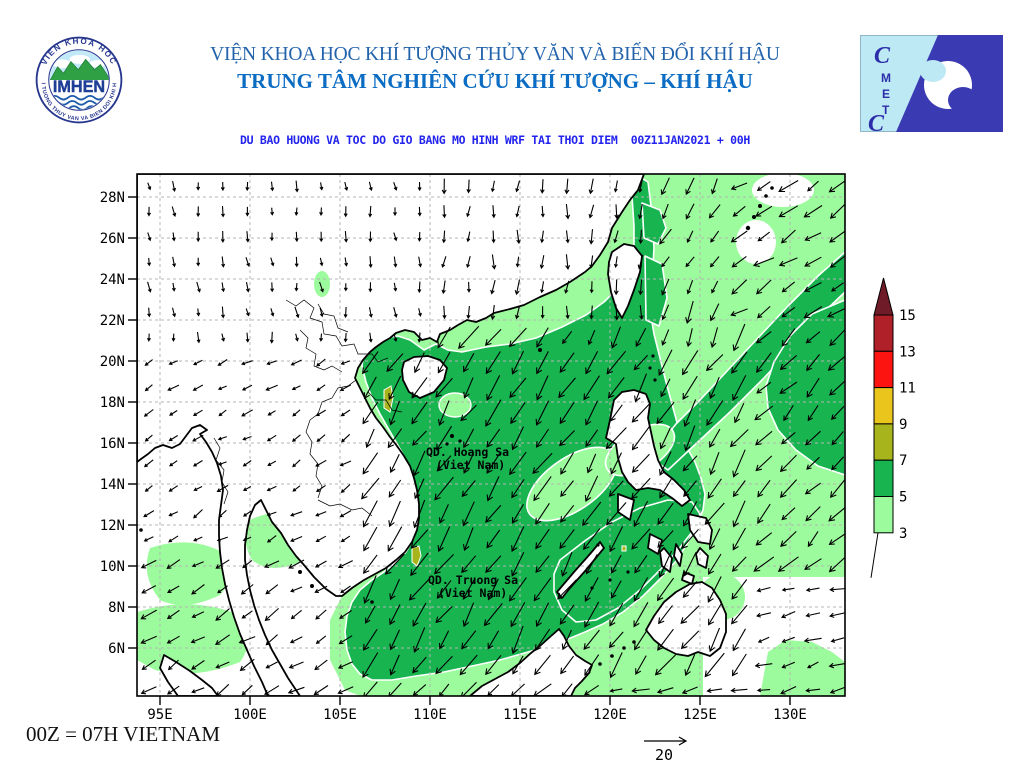  I want to click on land-polygon, so click(626, 507).